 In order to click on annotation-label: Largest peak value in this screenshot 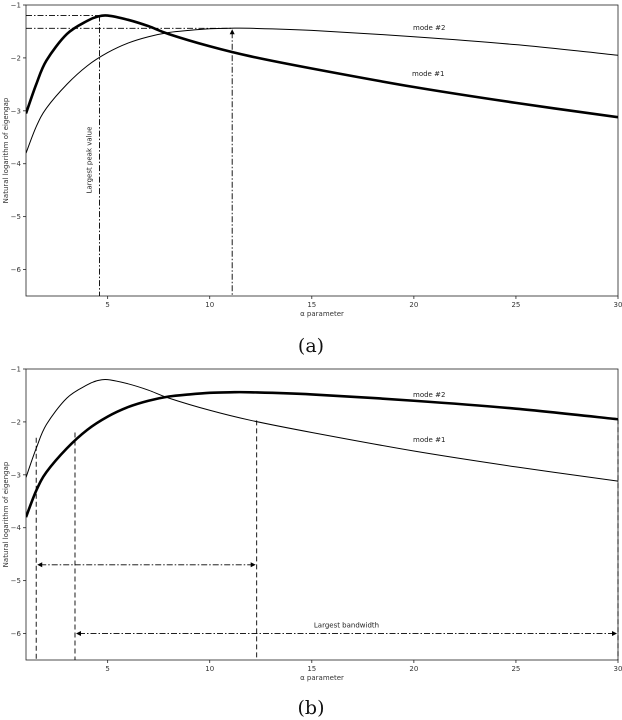, I will do `click(89, 160)`.